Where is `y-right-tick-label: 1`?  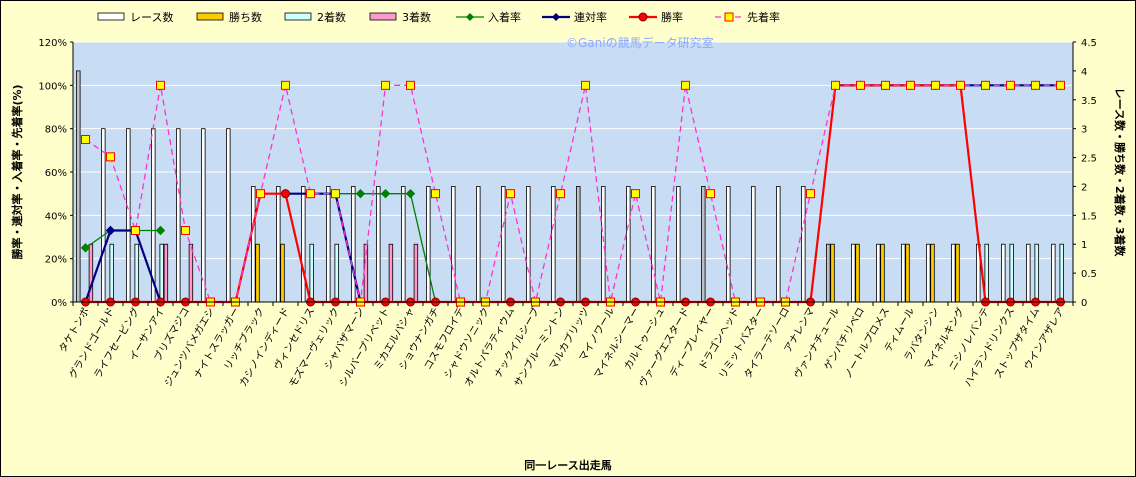
y-right-tick-label: 1 is located at coordinates (1084, 245).